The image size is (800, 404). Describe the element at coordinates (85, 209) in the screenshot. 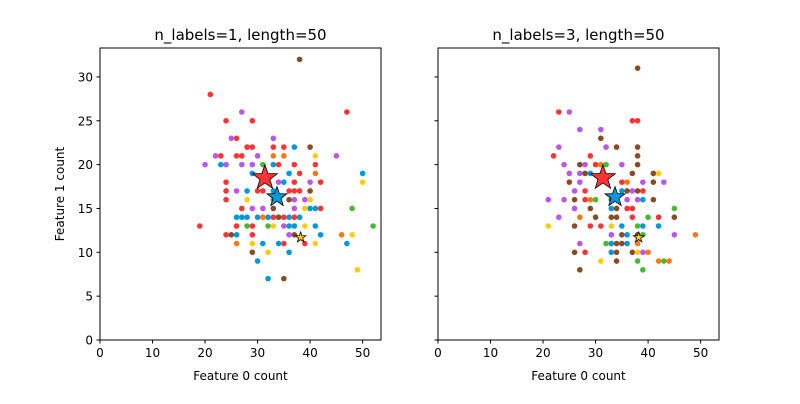

I see `y-tick-label: 15` at that location.